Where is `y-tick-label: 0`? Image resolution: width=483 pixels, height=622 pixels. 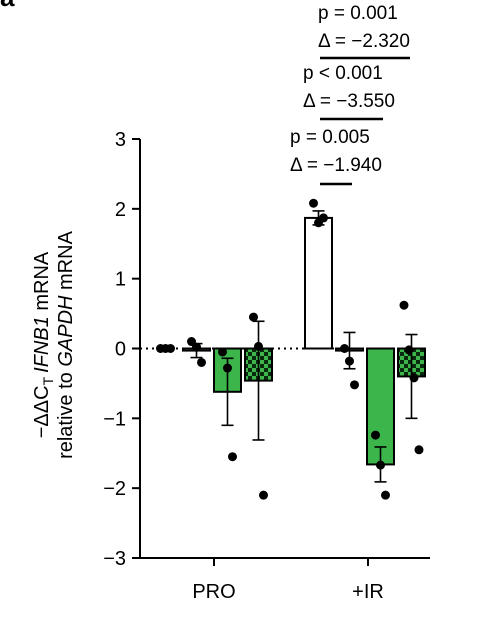 y-tick-label: 0 is located at coordinates (120, 350).